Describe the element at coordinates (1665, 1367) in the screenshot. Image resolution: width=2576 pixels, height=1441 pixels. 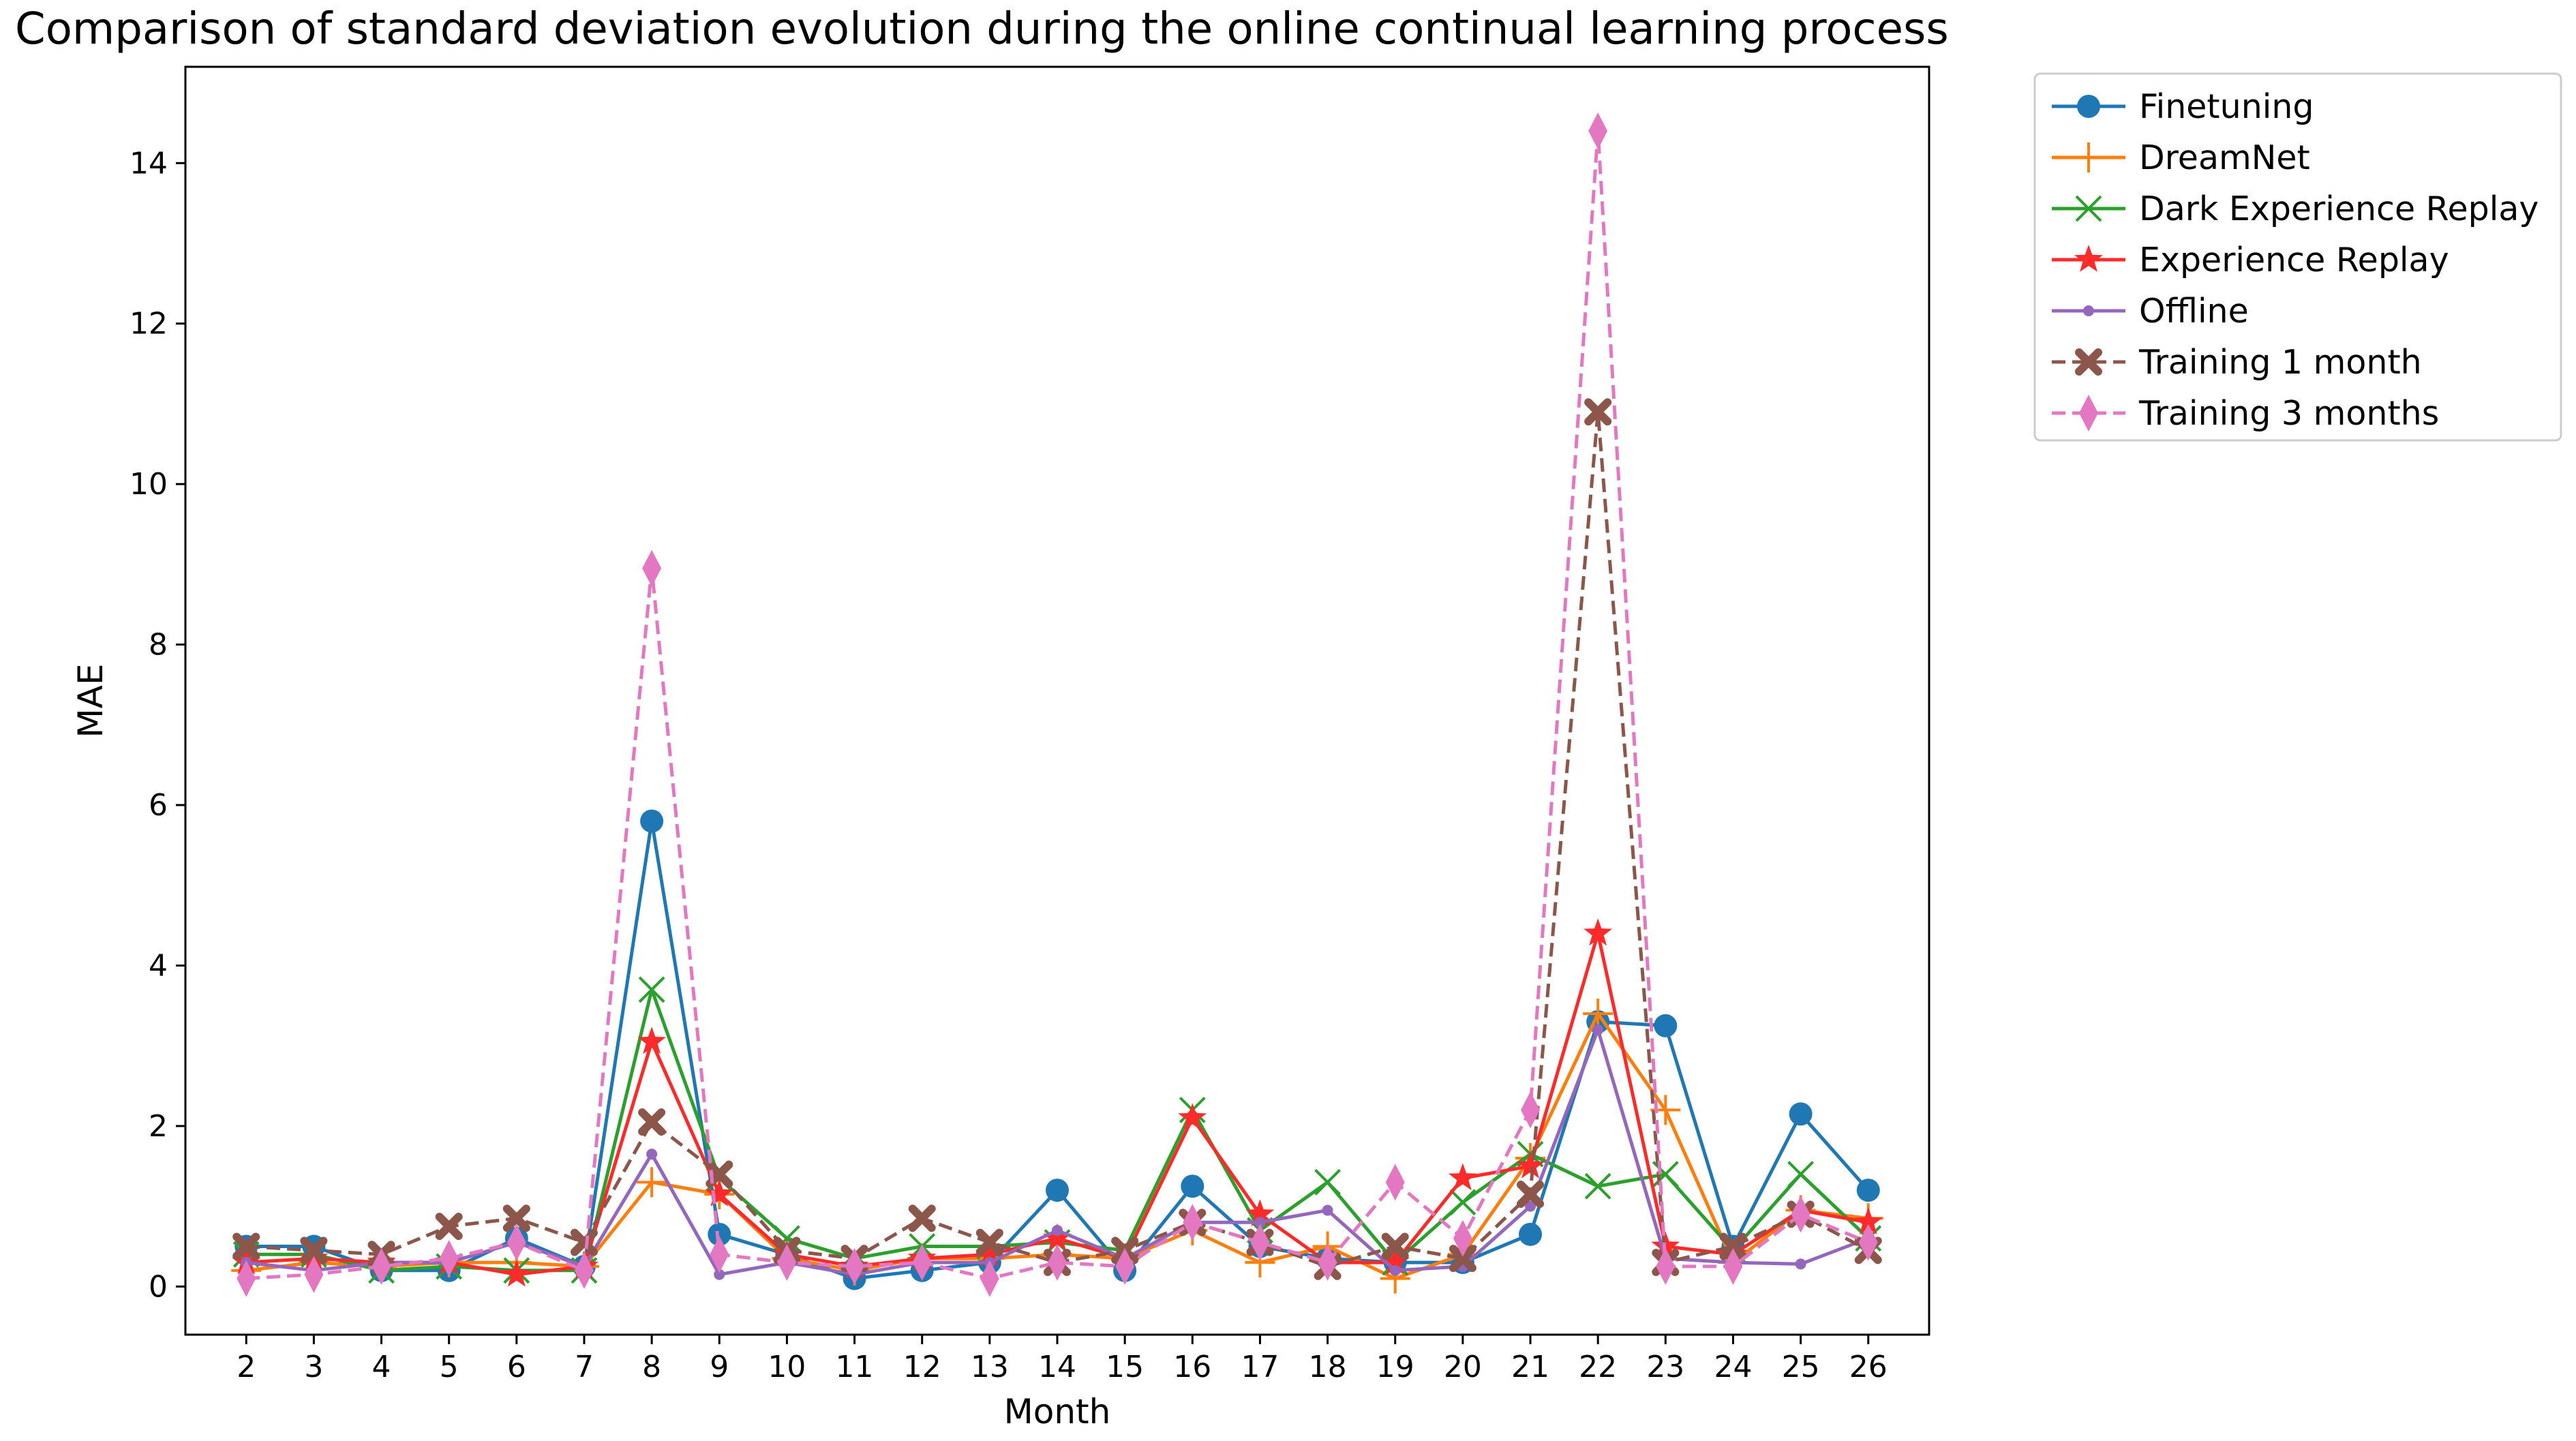
I see `x-tick-label: 23` at that location.